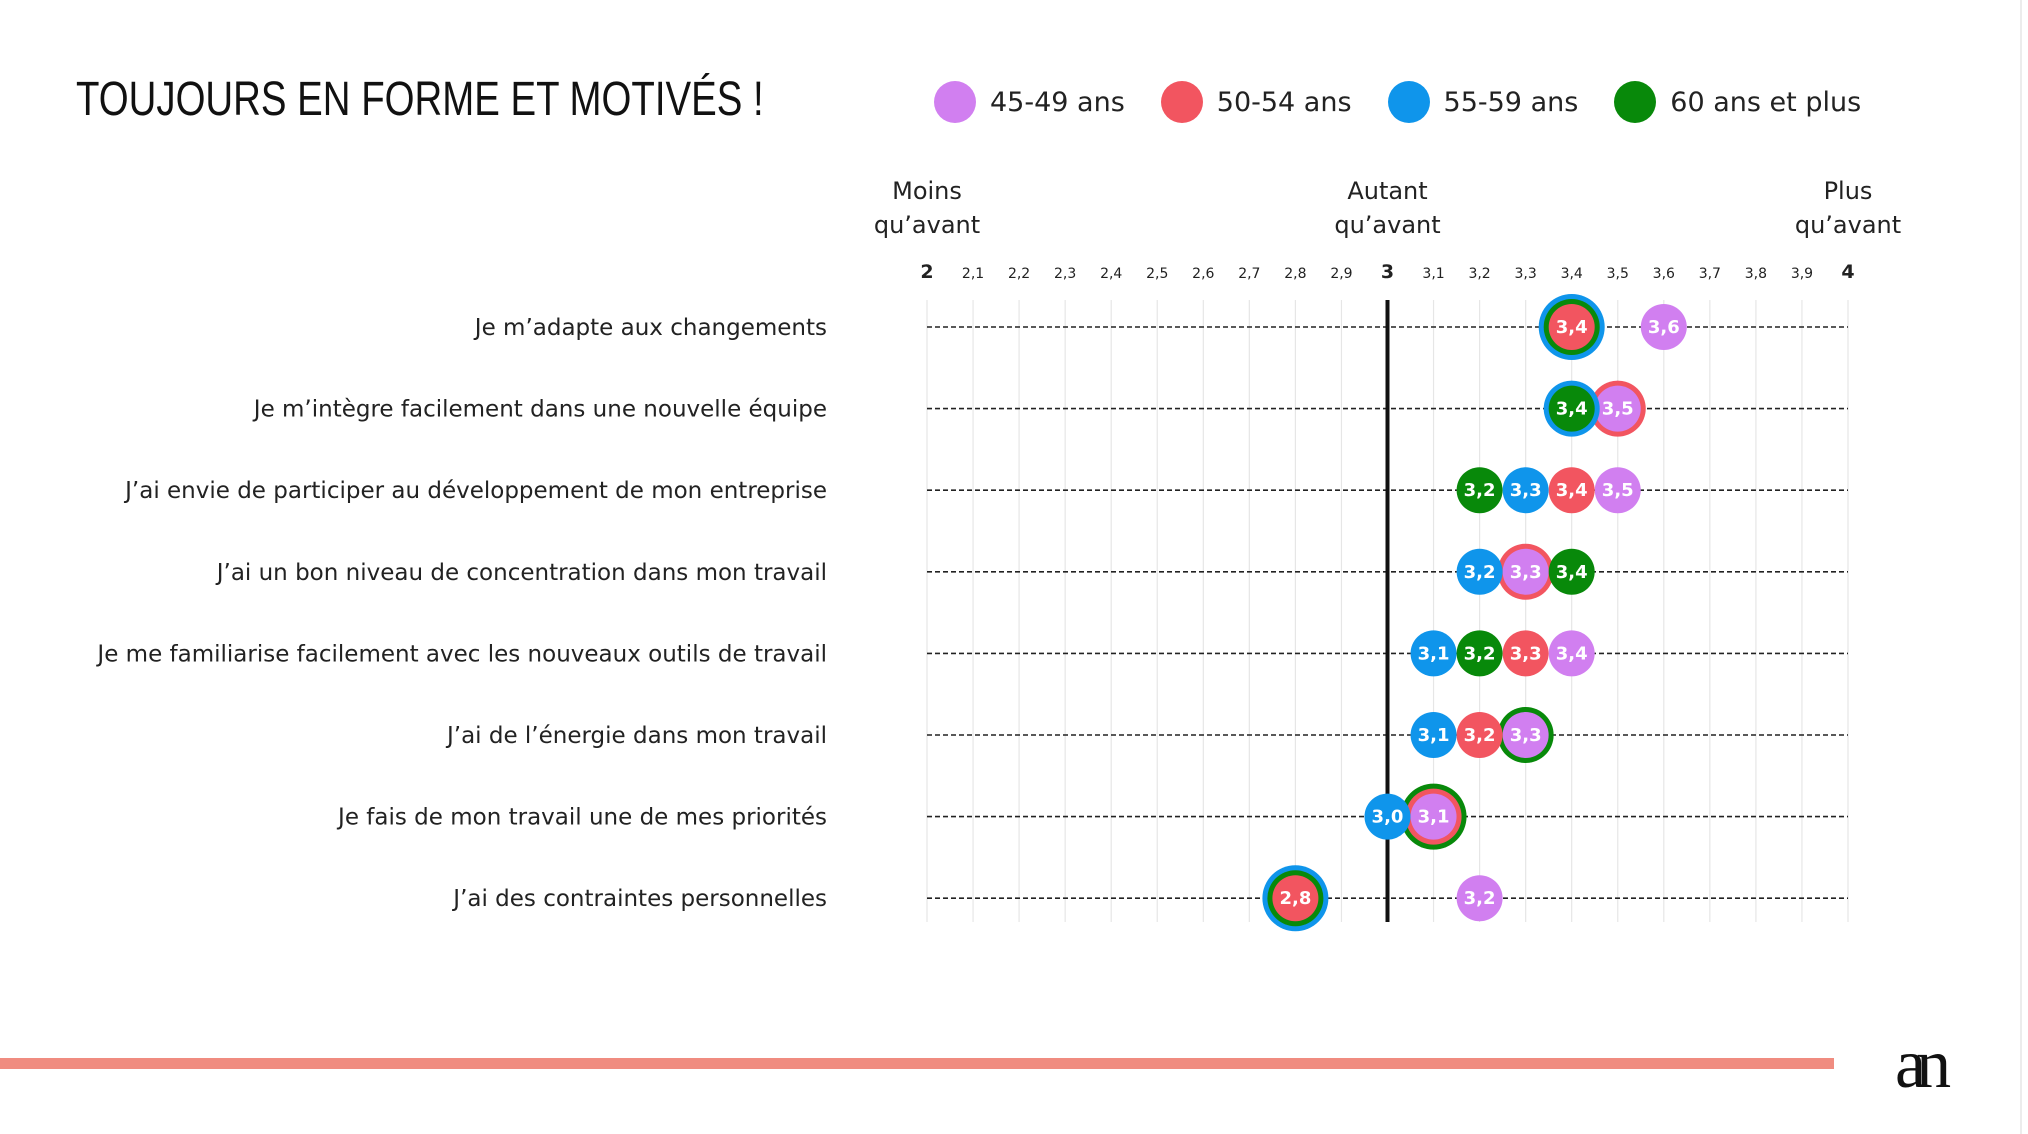 The width and height of the screenshot is (2028, 1134). What do you see at coordinates (420, 99) in the screenshot?
I see `page-title: TOUJOURS EN FORME ET MOTIVÉS !` at bounding box center [420, 99].